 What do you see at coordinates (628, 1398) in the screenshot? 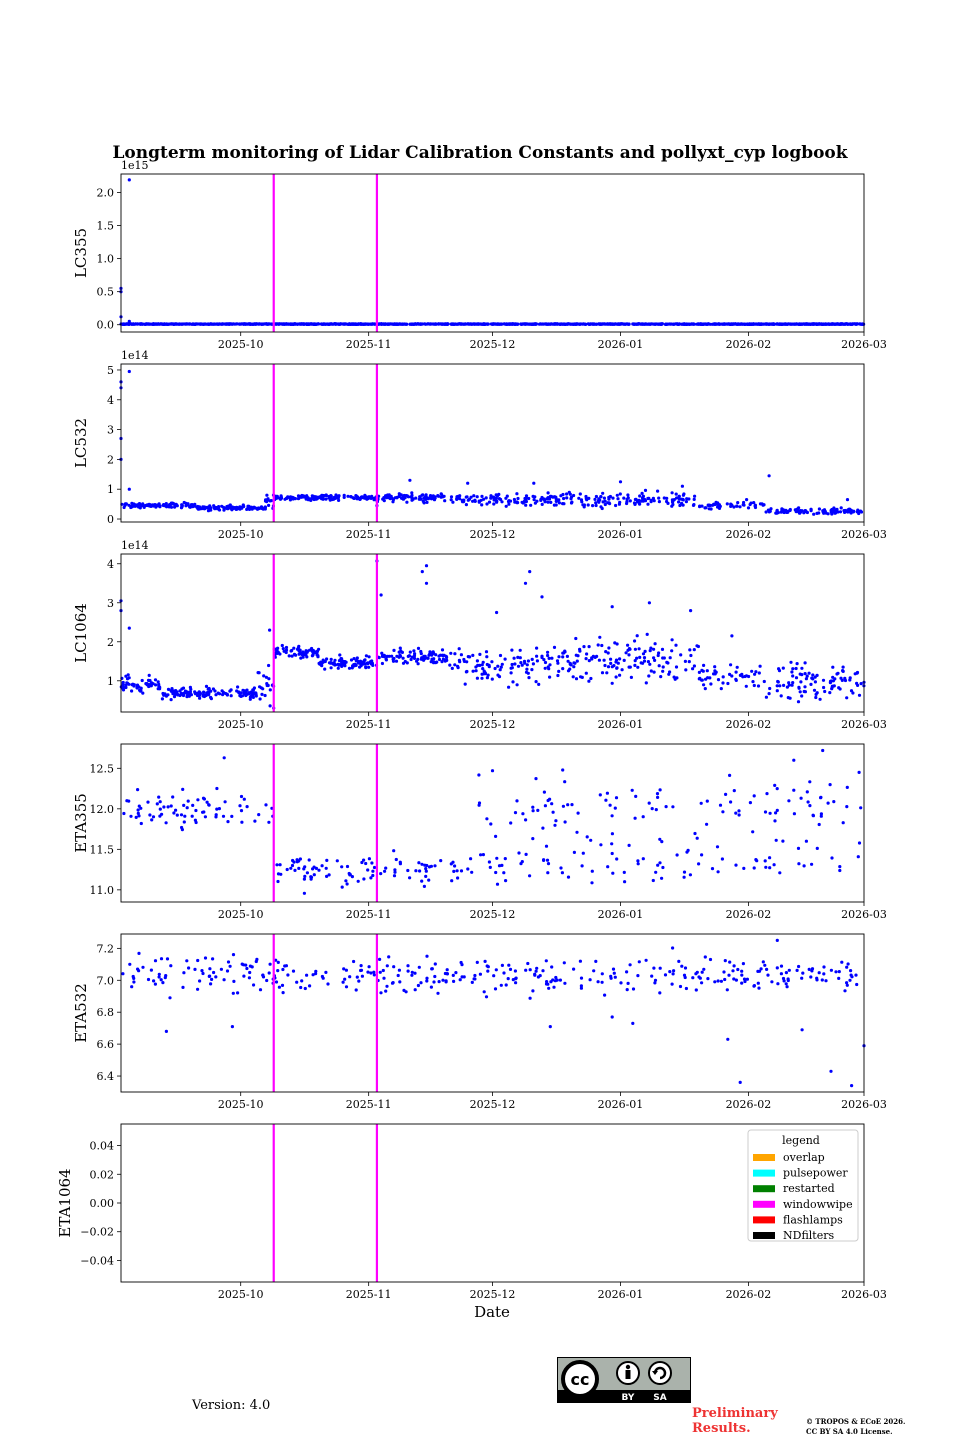
I see `cc-by-label: BY` at bounding box center [628, 1398].